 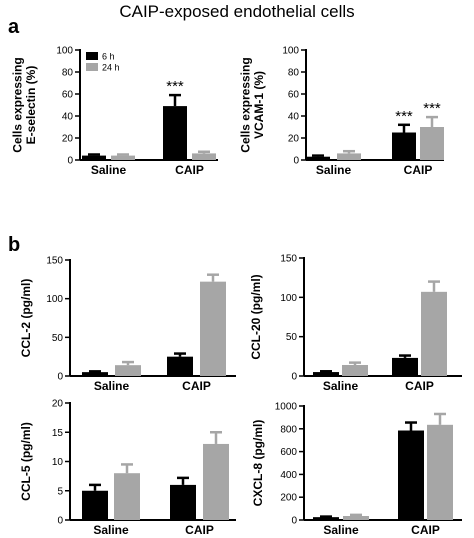 What do you see at coordinates (288, 452) in the screenshot?
I see `y-tick-label: 600` at bounding box center [288, 452].